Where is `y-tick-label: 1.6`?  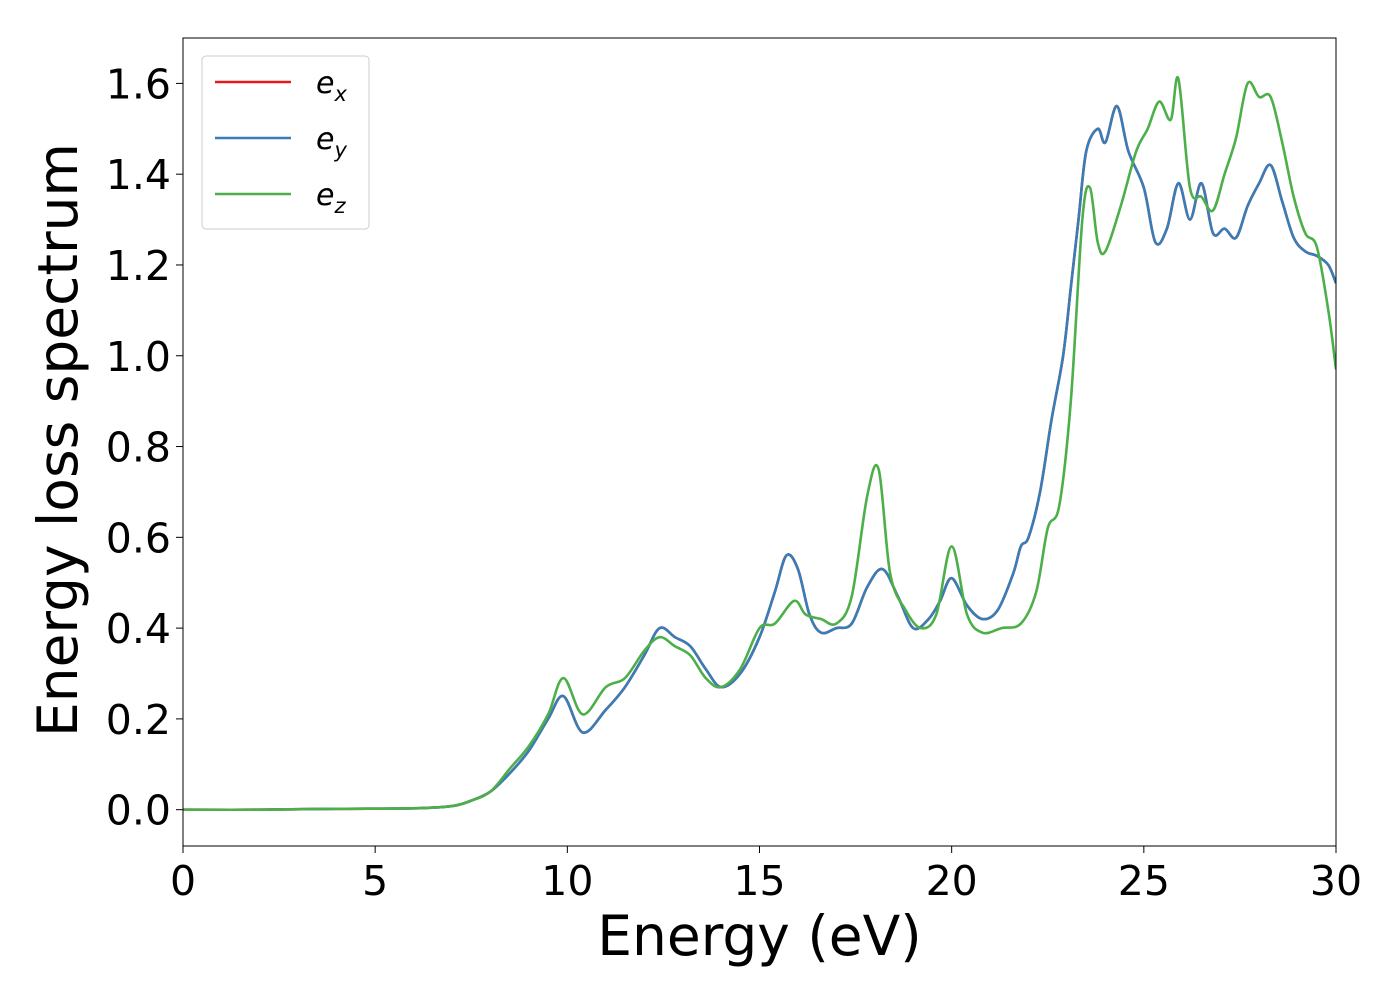
y-tick-label: 1.6 is located at coordinates (138, 84).